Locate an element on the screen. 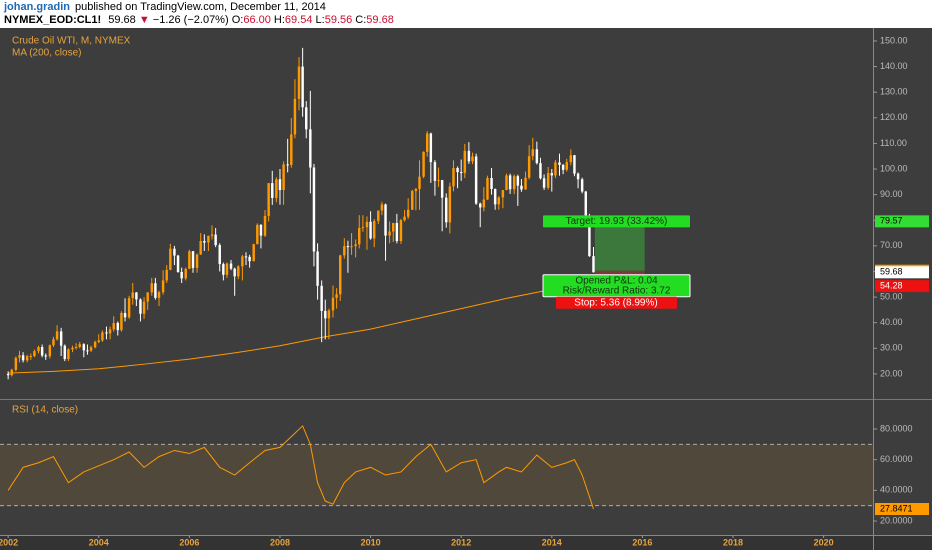 The height and width of the screenshot is (550, 932). target-label-box is located at coordinates (616, 221).